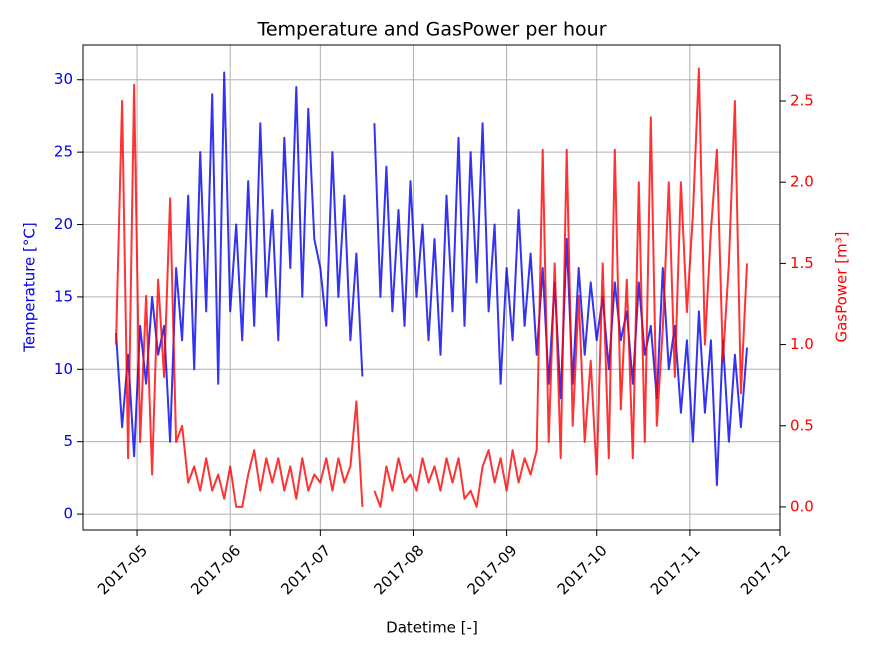  Describe the element at coordinates (802, 425) in the screenshot. I see `y2-tick-label: 0.5` at that location.